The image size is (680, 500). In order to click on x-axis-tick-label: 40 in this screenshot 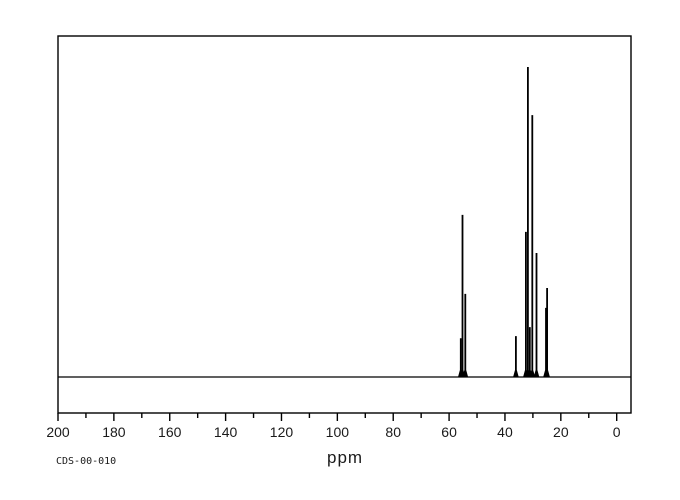, I will do `click(505, 432)`.